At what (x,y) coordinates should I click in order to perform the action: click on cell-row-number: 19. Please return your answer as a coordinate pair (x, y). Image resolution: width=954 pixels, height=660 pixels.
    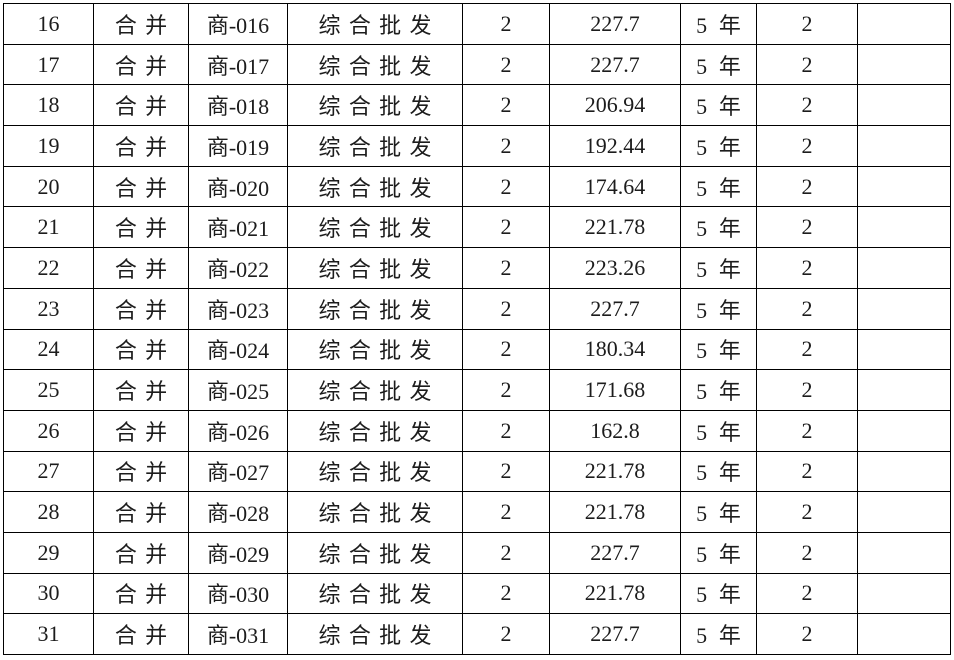
    Looking at the image, I should click on (48, 146).